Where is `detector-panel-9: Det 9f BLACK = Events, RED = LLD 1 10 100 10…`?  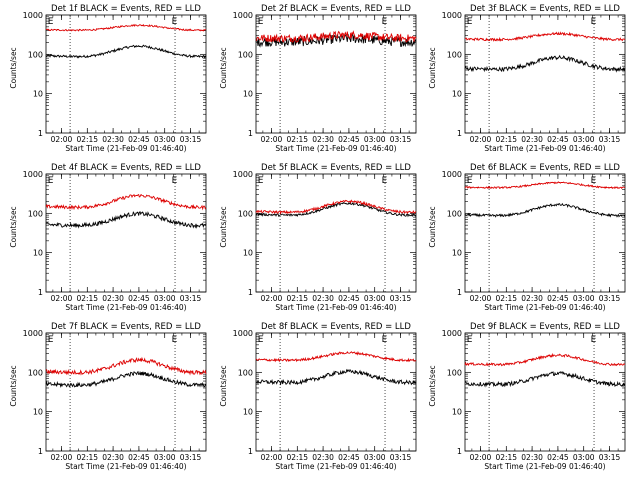
detector-panel-9: Det 9f BLACK = Events, RED = LLD 1 10 100 10… is located at coordinates (527, 396).